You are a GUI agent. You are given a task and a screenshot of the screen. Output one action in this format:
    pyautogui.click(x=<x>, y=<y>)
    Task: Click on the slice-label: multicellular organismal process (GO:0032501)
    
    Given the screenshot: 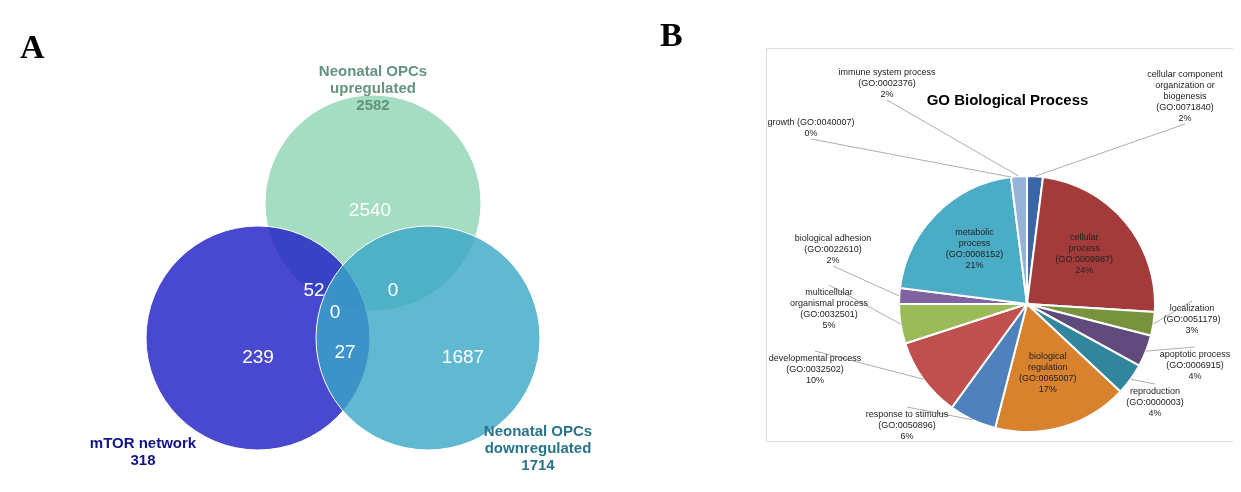 What is the action you would take?
    pyautogui.click(x=829, y=303)
    